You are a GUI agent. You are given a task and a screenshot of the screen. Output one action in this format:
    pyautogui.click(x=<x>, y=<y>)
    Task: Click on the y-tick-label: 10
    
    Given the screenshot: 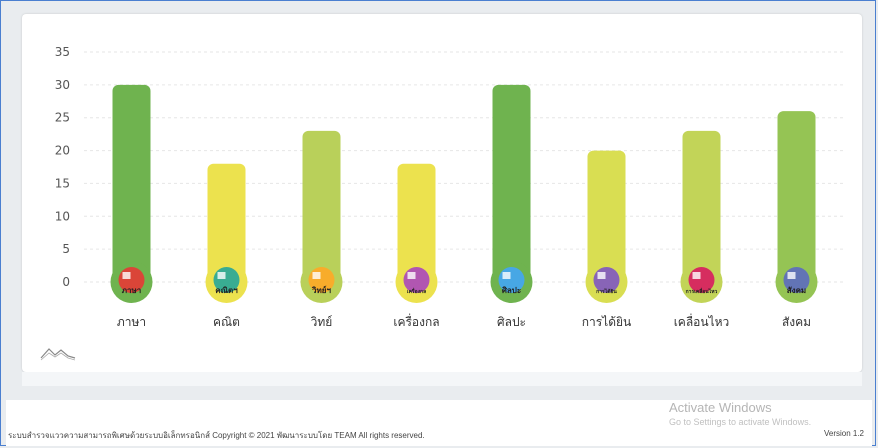 What is the action you would take?
    pyautogui.click(x=62, y=216)
    